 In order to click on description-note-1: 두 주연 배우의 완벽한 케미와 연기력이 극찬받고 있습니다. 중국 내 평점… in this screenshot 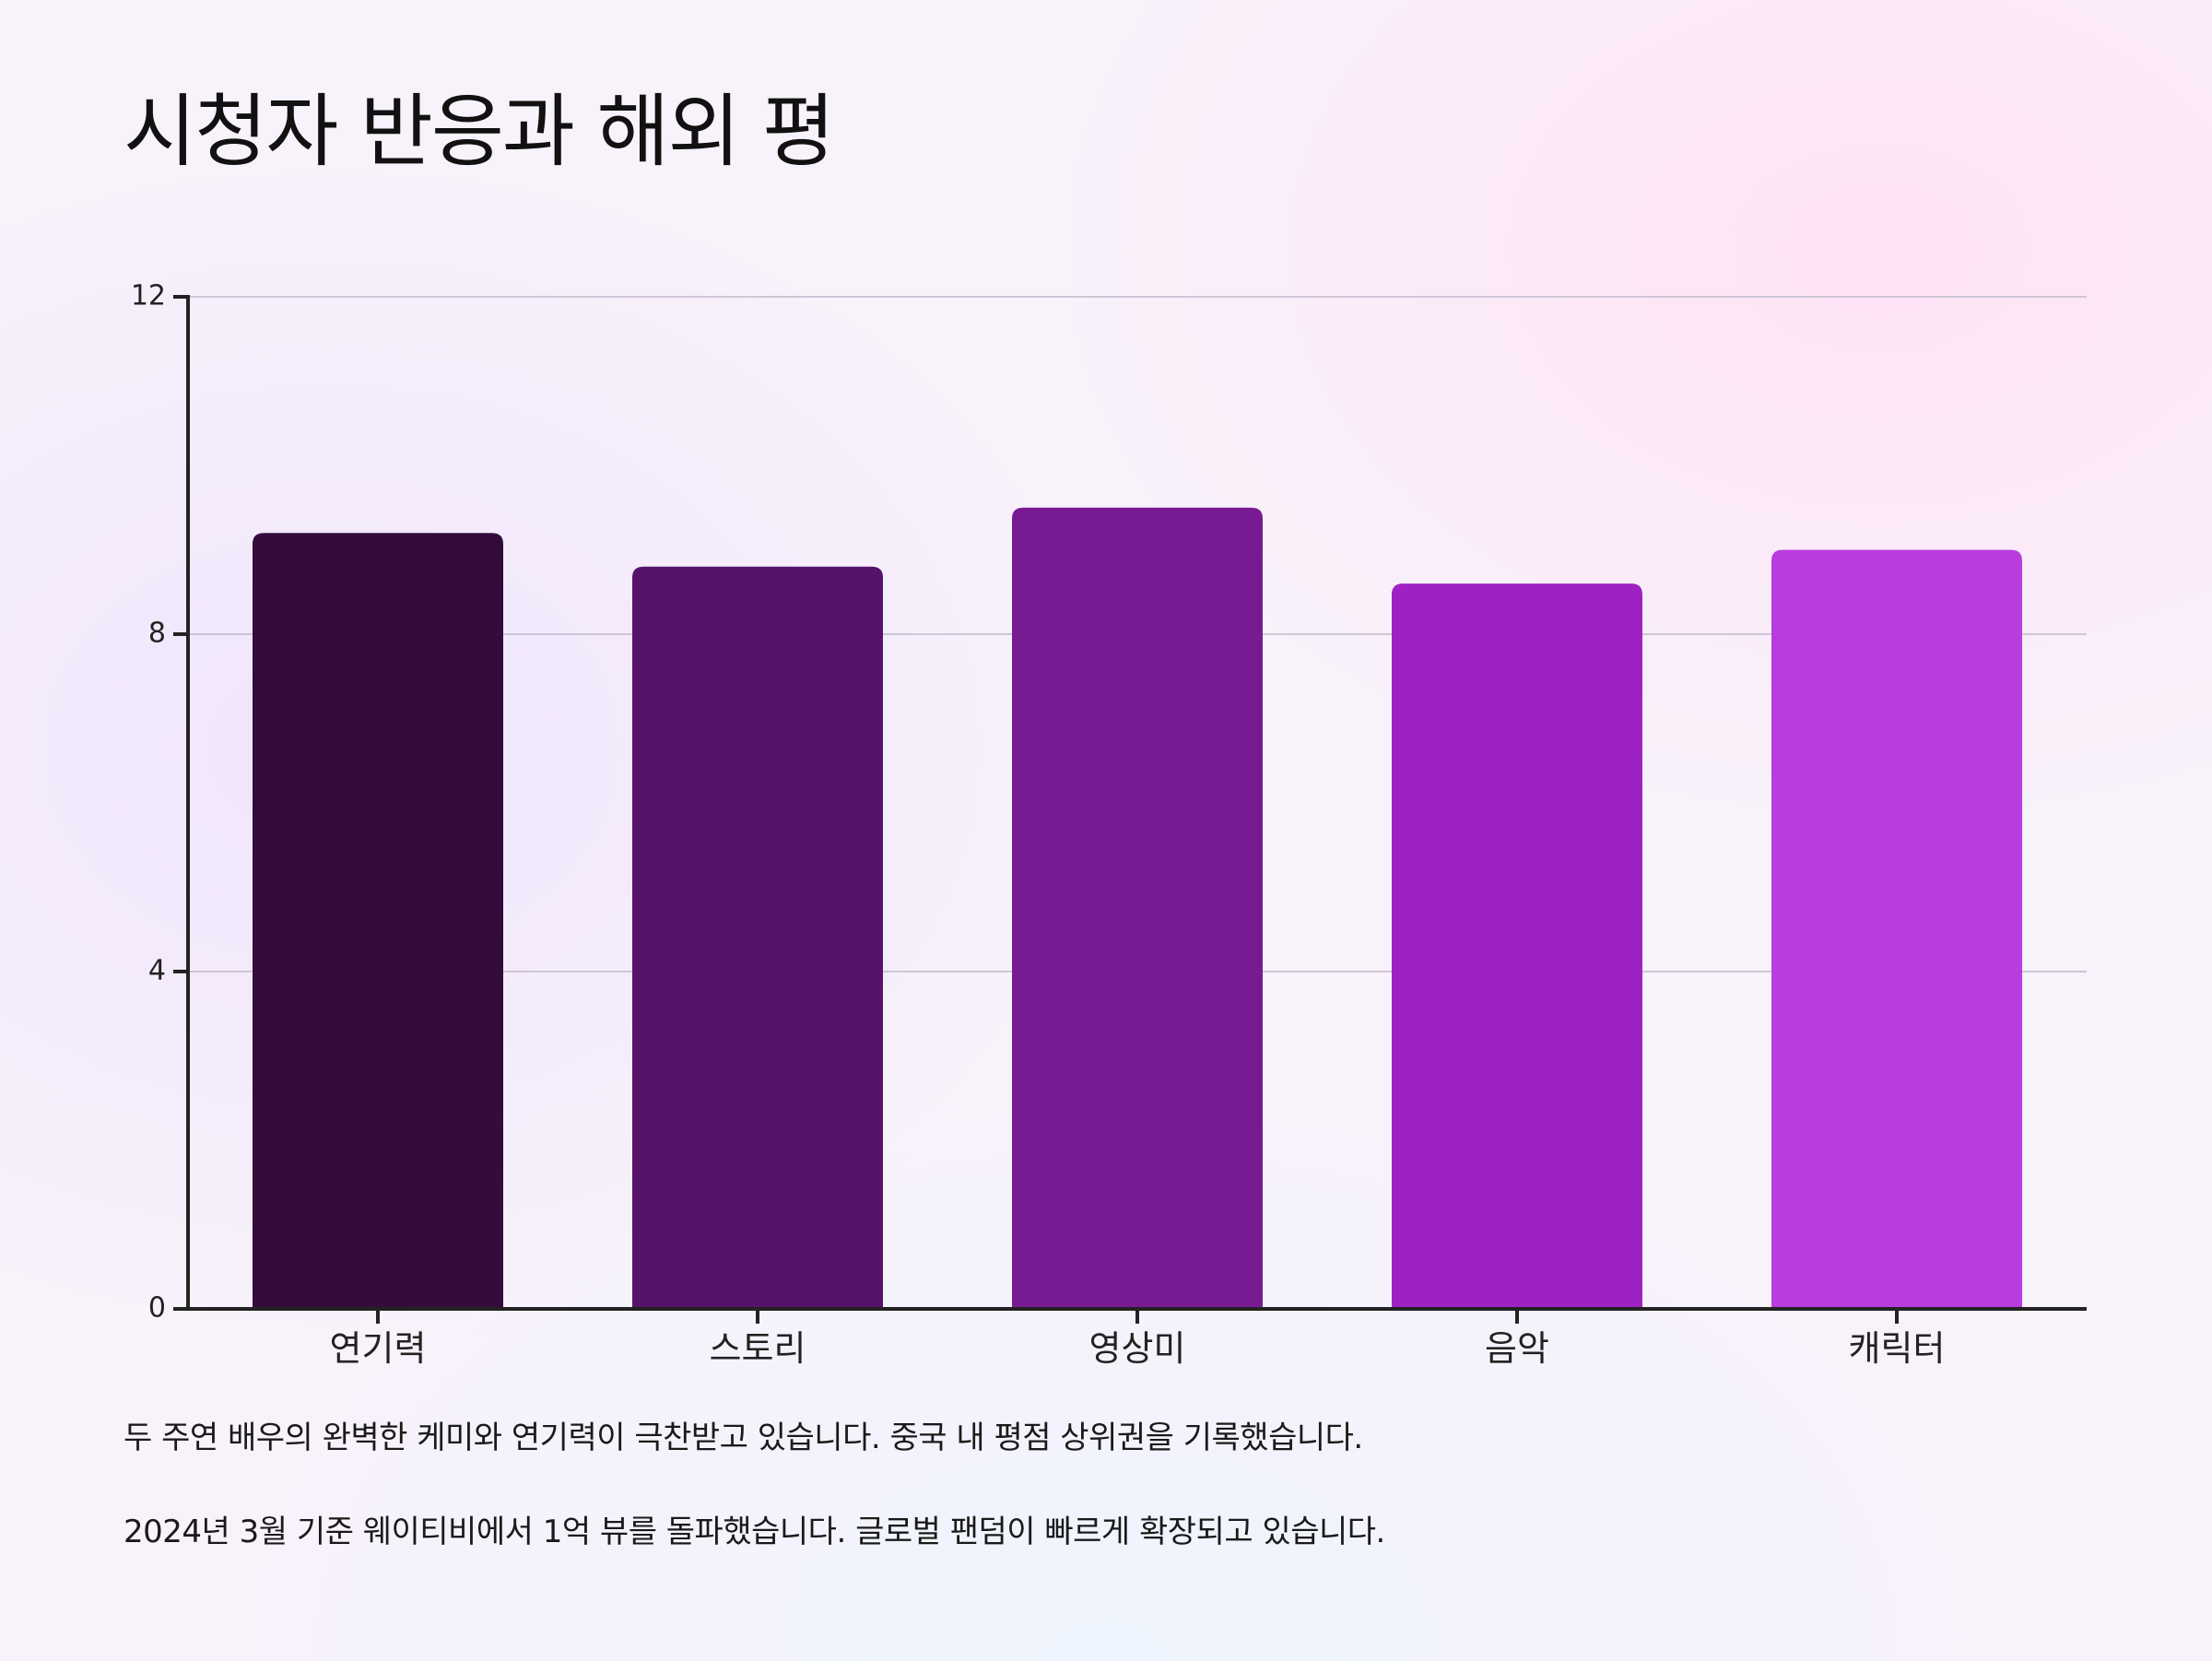, I will do `click(743, 1438)`.